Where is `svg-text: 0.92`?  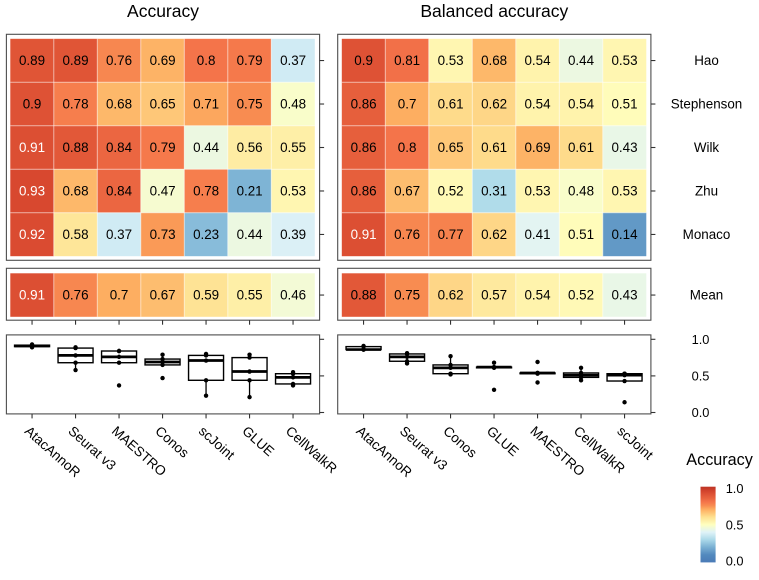 svg-text: 0.92 is located at coordinates (32, 234).